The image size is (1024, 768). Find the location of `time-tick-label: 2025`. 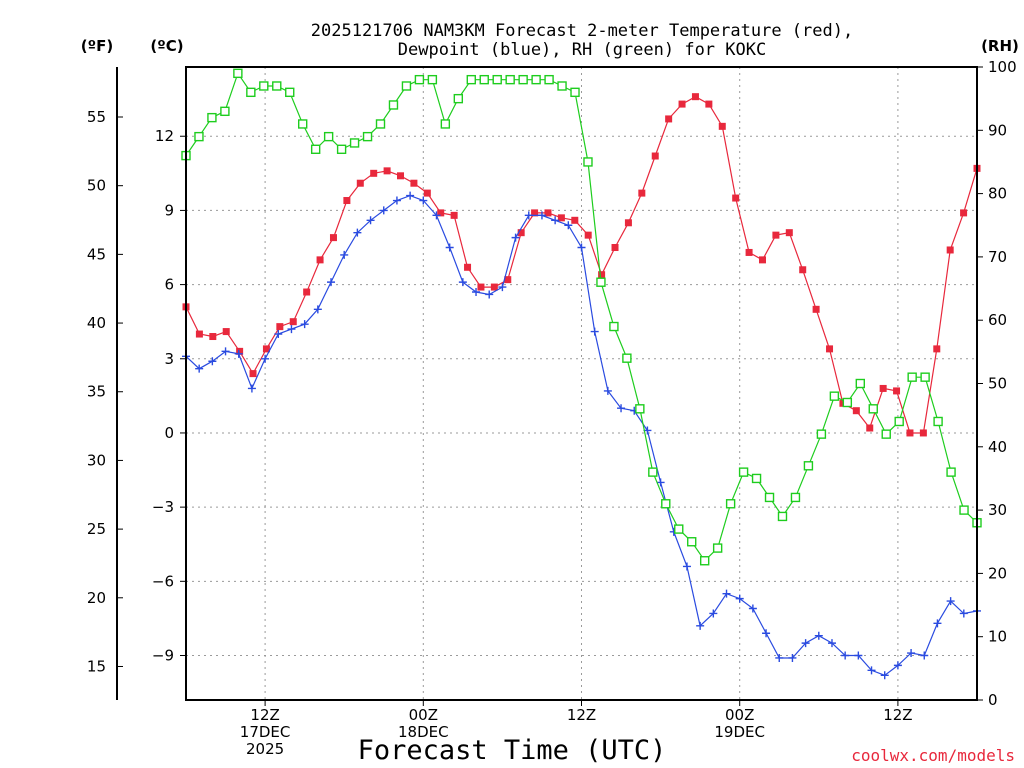

time-tick-label: 2025 is located at coordinates (265, 749).